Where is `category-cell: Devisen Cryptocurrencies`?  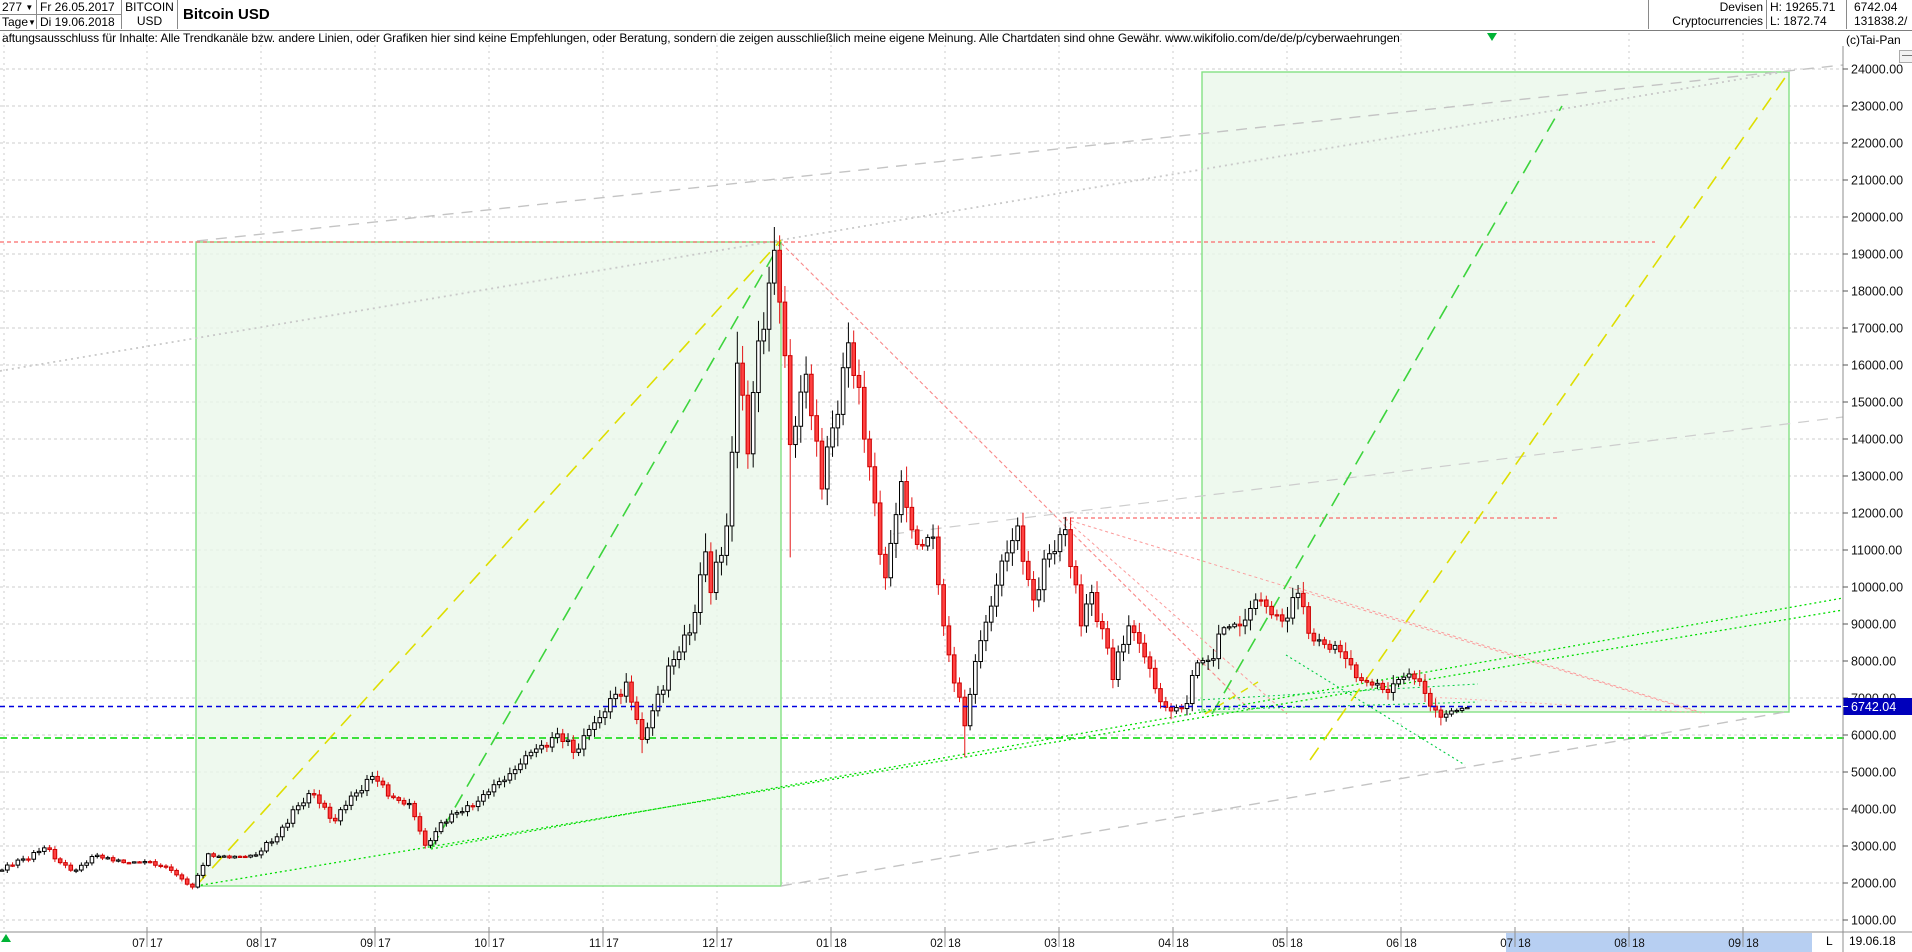 category-cell: Devisen Cryptocurrencies is located at coordinates (1707, 14).